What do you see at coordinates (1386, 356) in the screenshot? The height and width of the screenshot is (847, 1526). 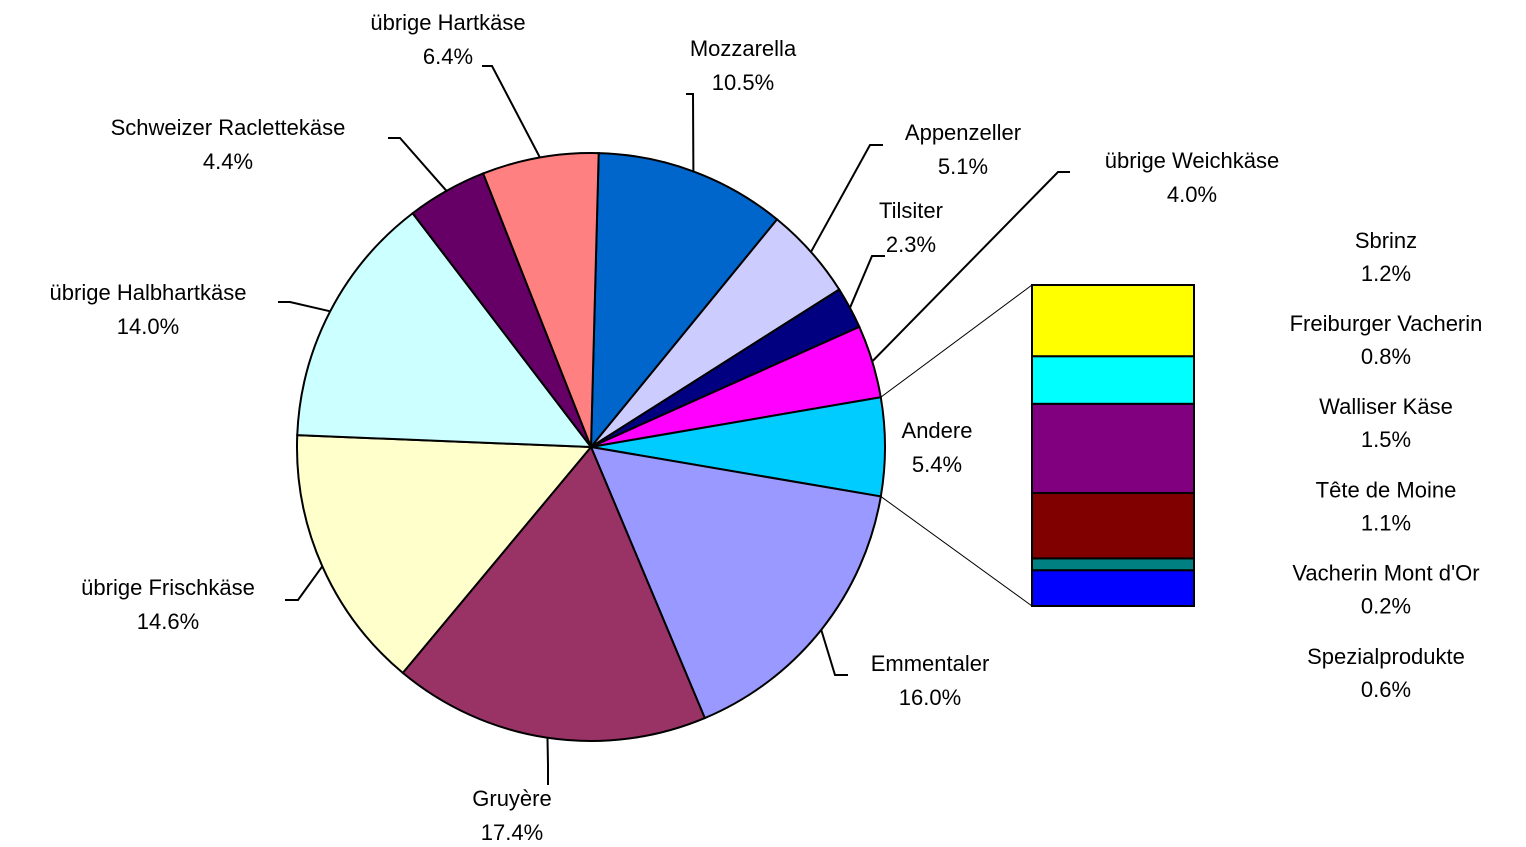 I see `bar-value-label: 0.8%` at bounding box center [1386, 356].